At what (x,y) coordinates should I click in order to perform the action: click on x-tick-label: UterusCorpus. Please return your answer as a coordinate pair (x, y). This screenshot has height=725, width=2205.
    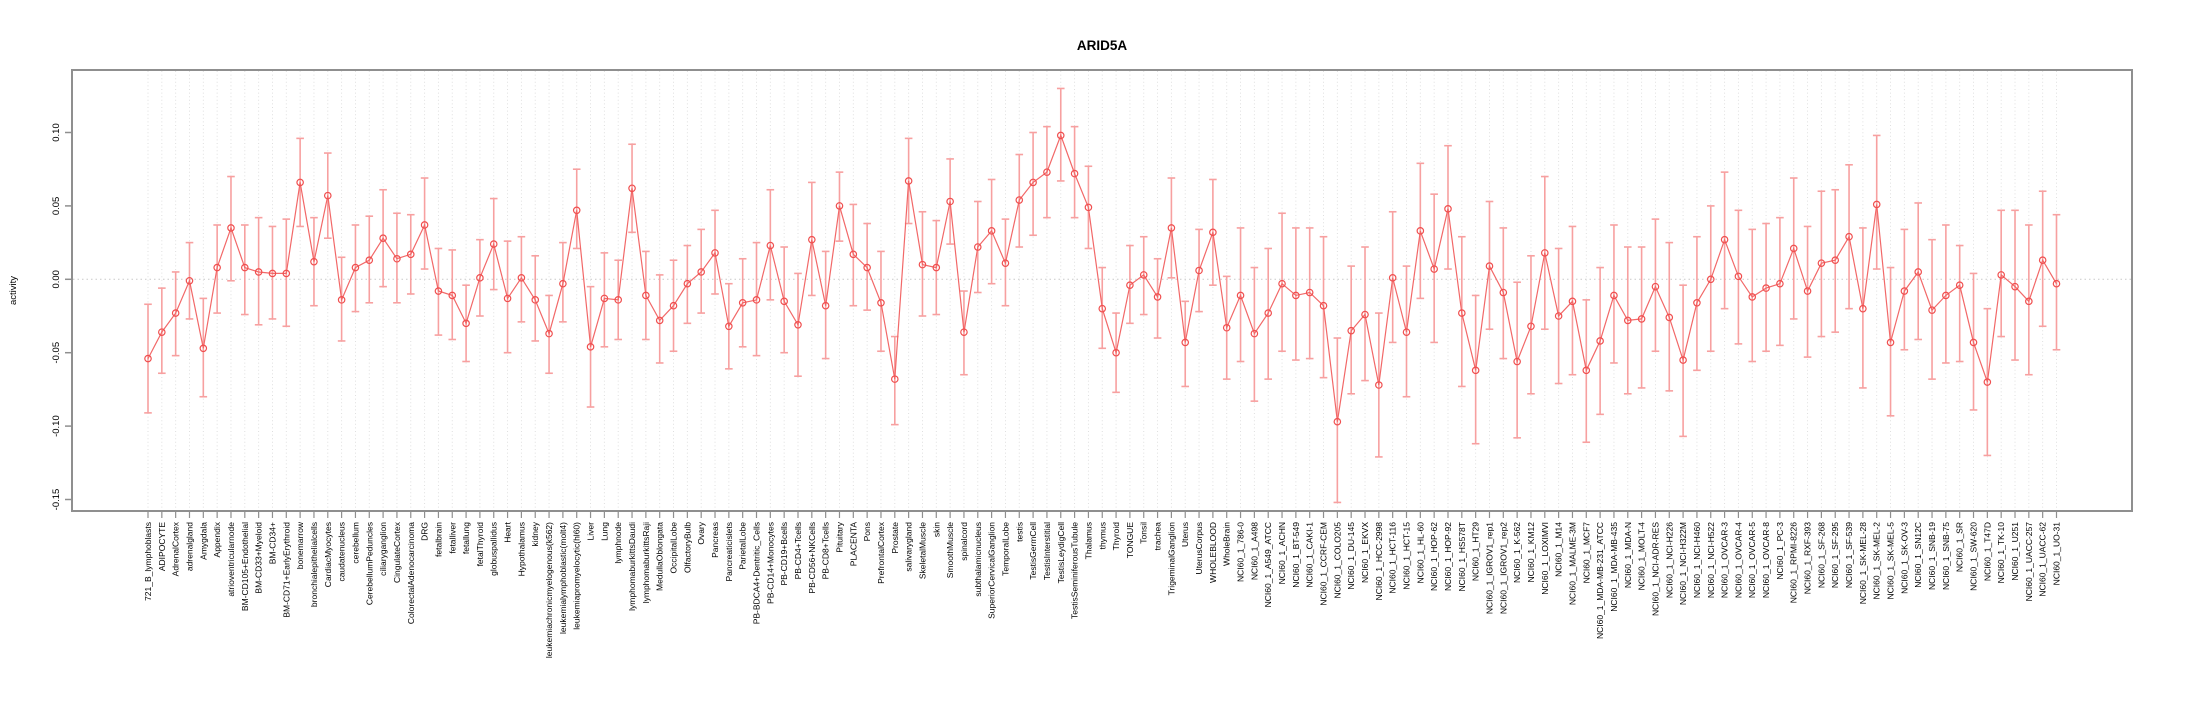
    Looking at the image, I should click on (1199, 548).